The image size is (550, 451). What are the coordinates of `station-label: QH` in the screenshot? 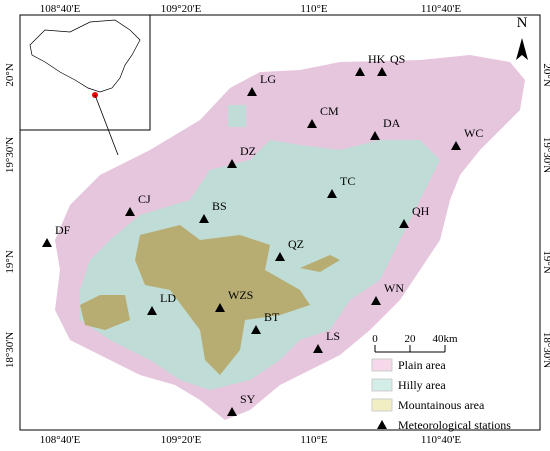 It's located at (421, 211).